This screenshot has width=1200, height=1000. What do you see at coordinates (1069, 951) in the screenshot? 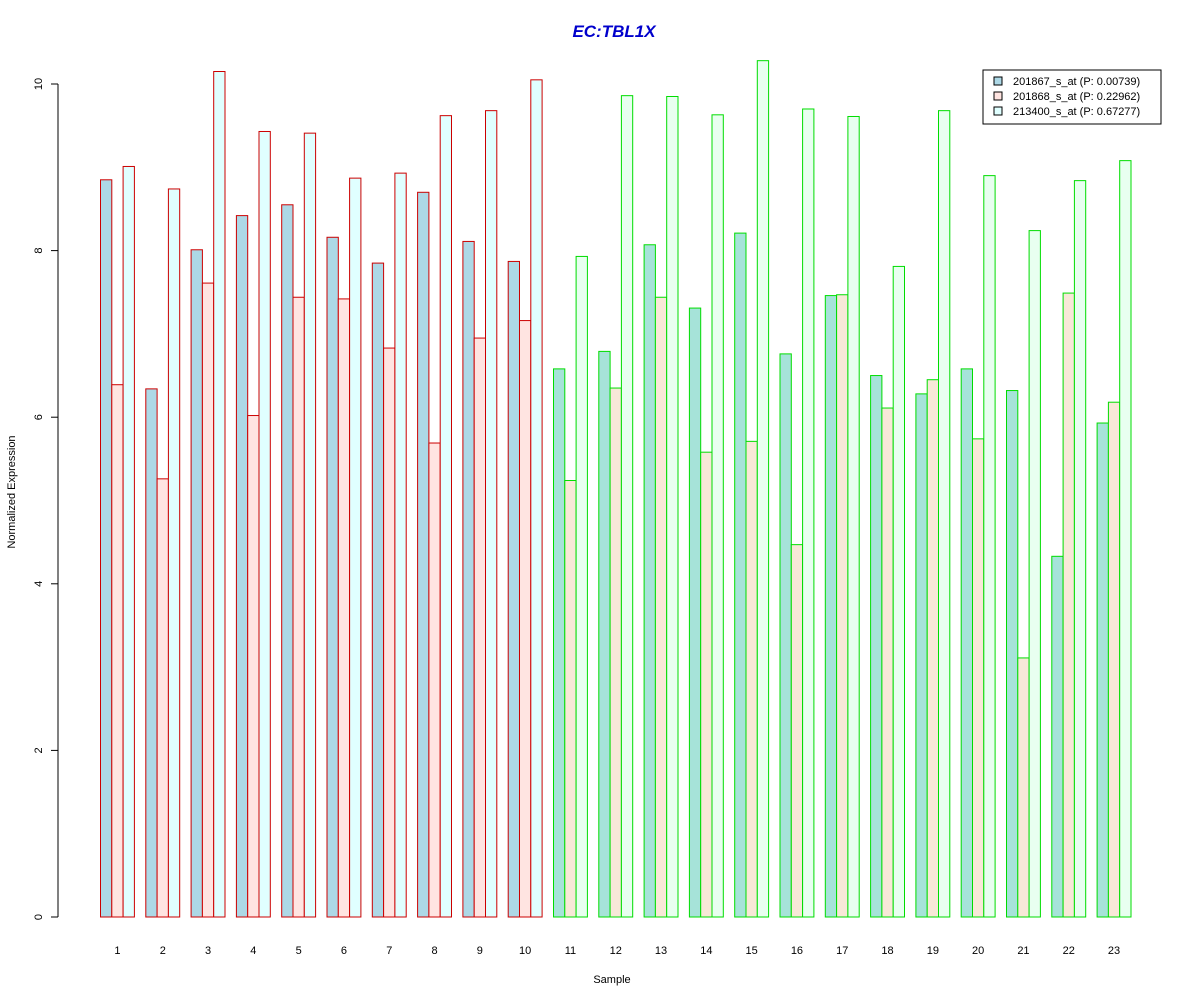
I see `x-tick-label: 22` at bounding box center [1069, 951].